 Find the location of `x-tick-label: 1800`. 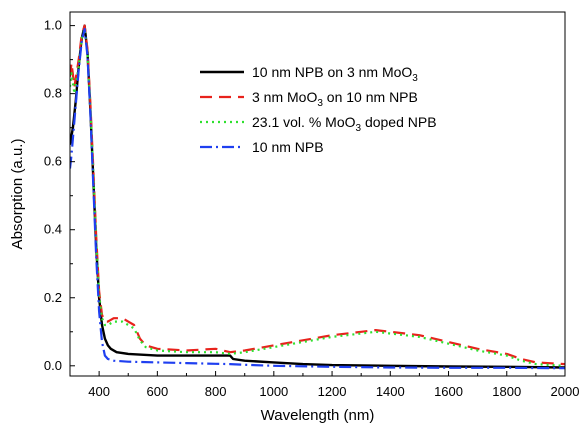

x-tick-label: 1800 is located at coordinates (506, 391).